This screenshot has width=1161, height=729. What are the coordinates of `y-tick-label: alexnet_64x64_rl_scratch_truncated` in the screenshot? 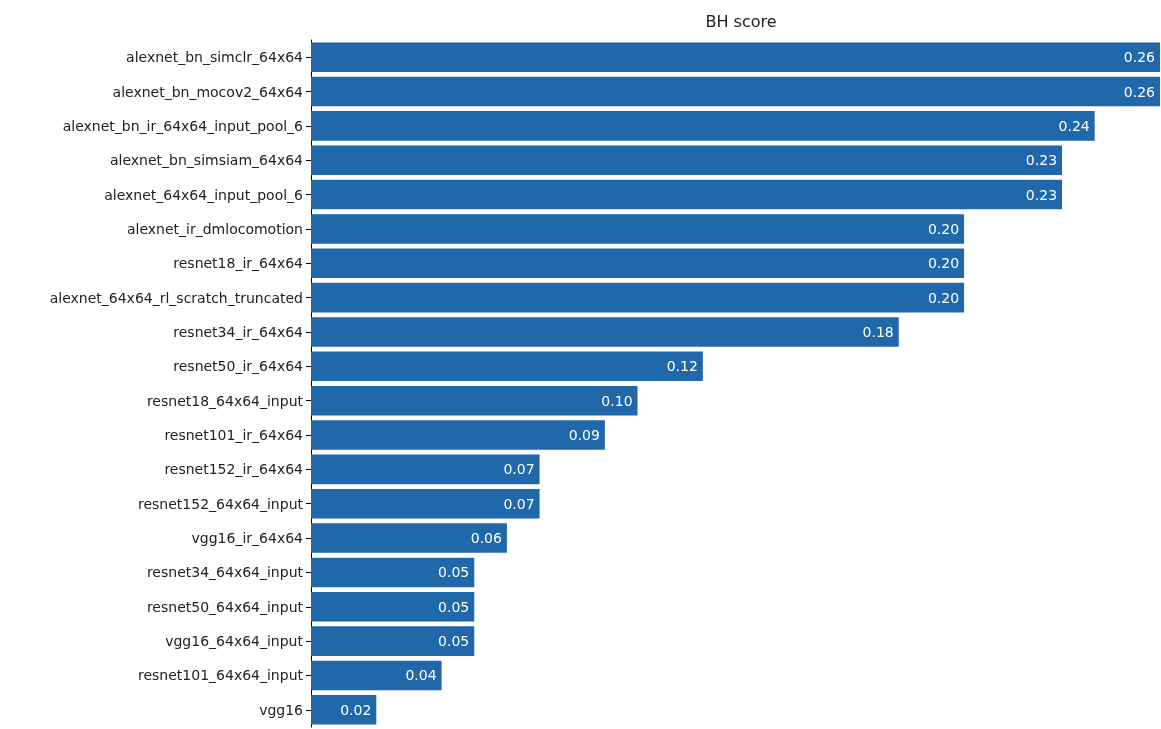 It's located at (176, 297).